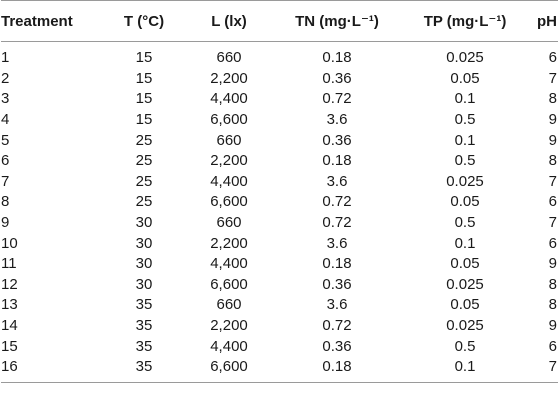  Describe the element at coordinates (279, 202) in the screenshot. I see `table-row: 8 25 6,600 0.72 0.05 6` at that location.